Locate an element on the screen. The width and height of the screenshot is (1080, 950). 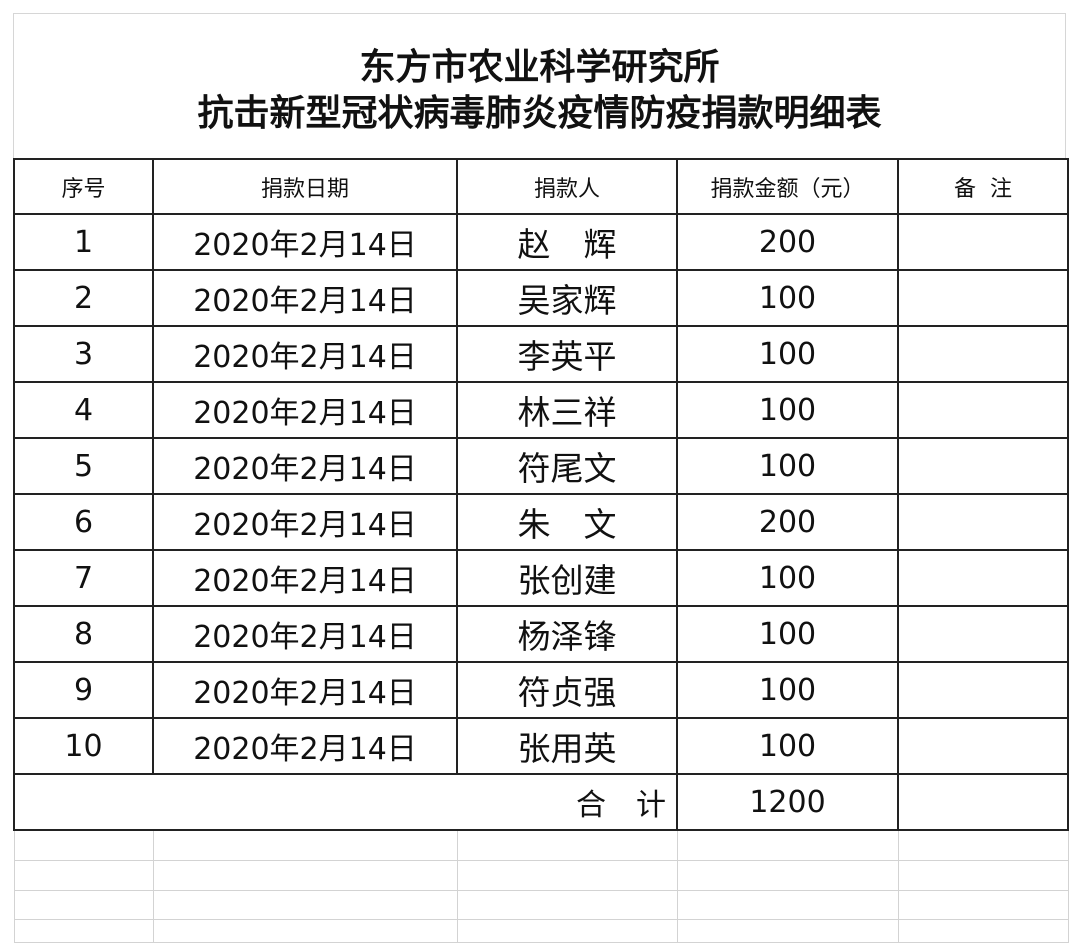
total-row: 合 计 1200 is located at coordinates (541, 802).